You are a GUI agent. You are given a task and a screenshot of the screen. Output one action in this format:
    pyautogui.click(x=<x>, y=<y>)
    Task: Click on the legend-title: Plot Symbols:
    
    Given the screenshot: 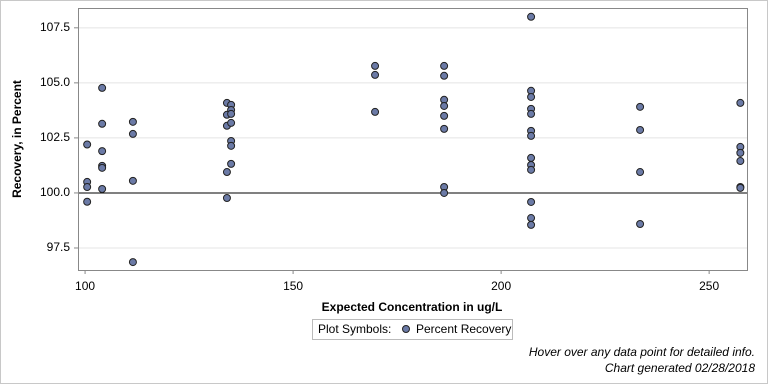 What is the action you would take?
    pyautogui.click(x=354, y=329)
    